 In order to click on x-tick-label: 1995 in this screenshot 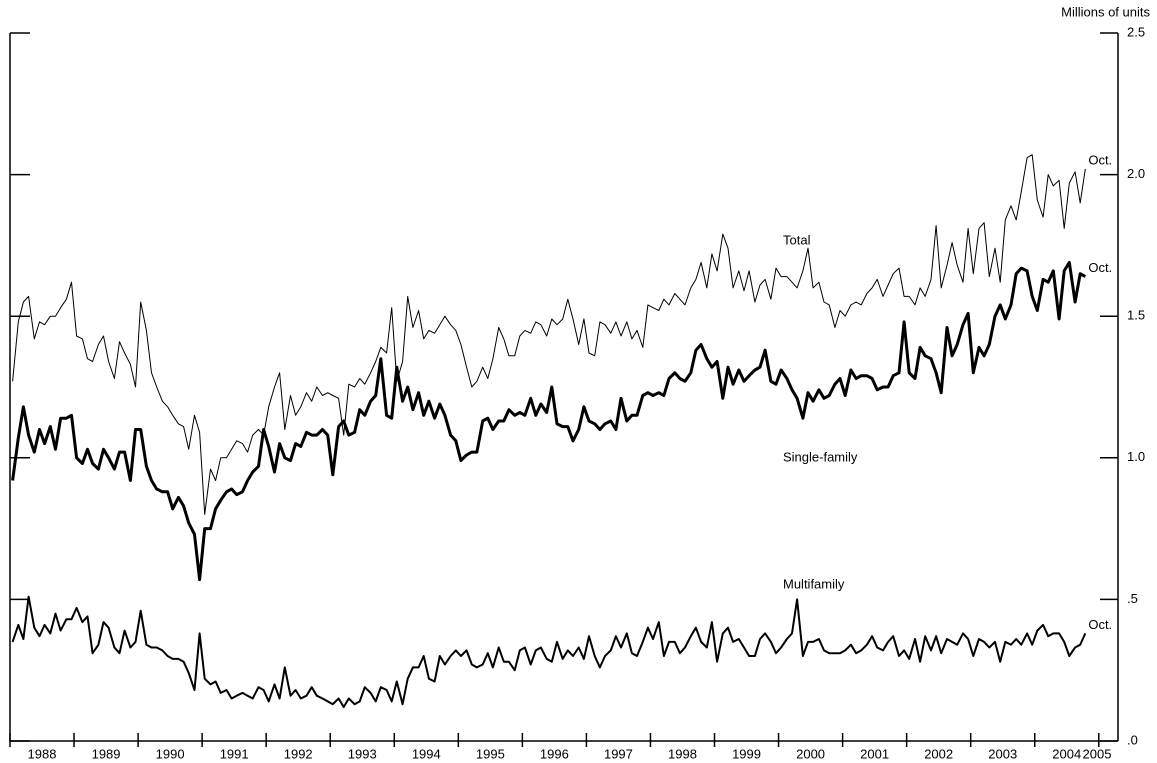, I will do `click(490, 753)`.